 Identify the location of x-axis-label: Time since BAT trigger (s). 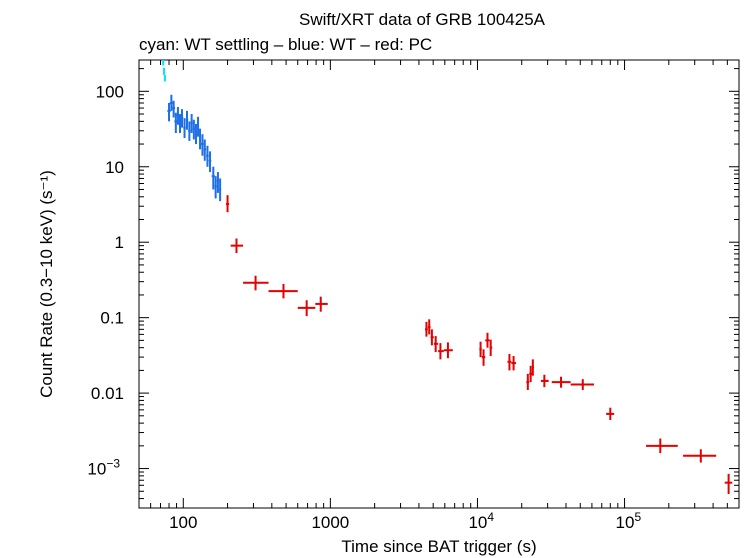
(438, 546).